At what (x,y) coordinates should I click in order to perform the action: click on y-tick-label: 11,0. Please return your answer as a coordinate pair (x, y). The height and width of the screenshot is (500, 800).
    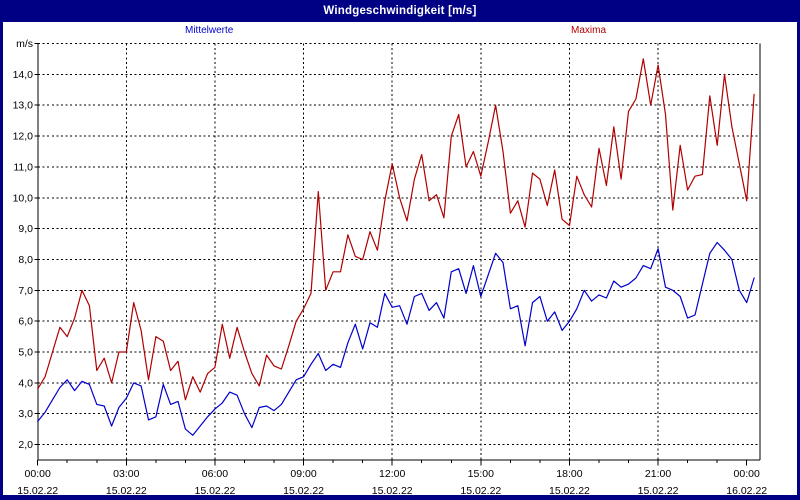
    Looking at the image, I should click on (23, 167).